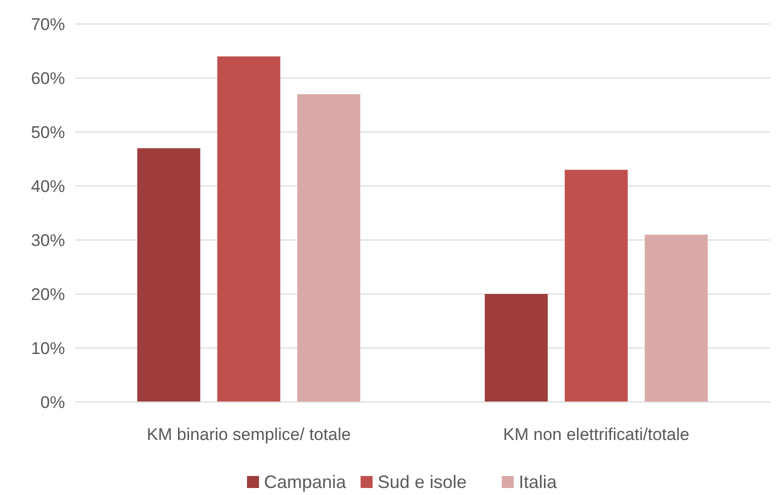 Image resolution: width=784 pixels, height=495 pixels. What do you see at coordinates (47, 132) in the screenshot?
I see `y-tick-label: 50%` at bounding box center [47, 132].